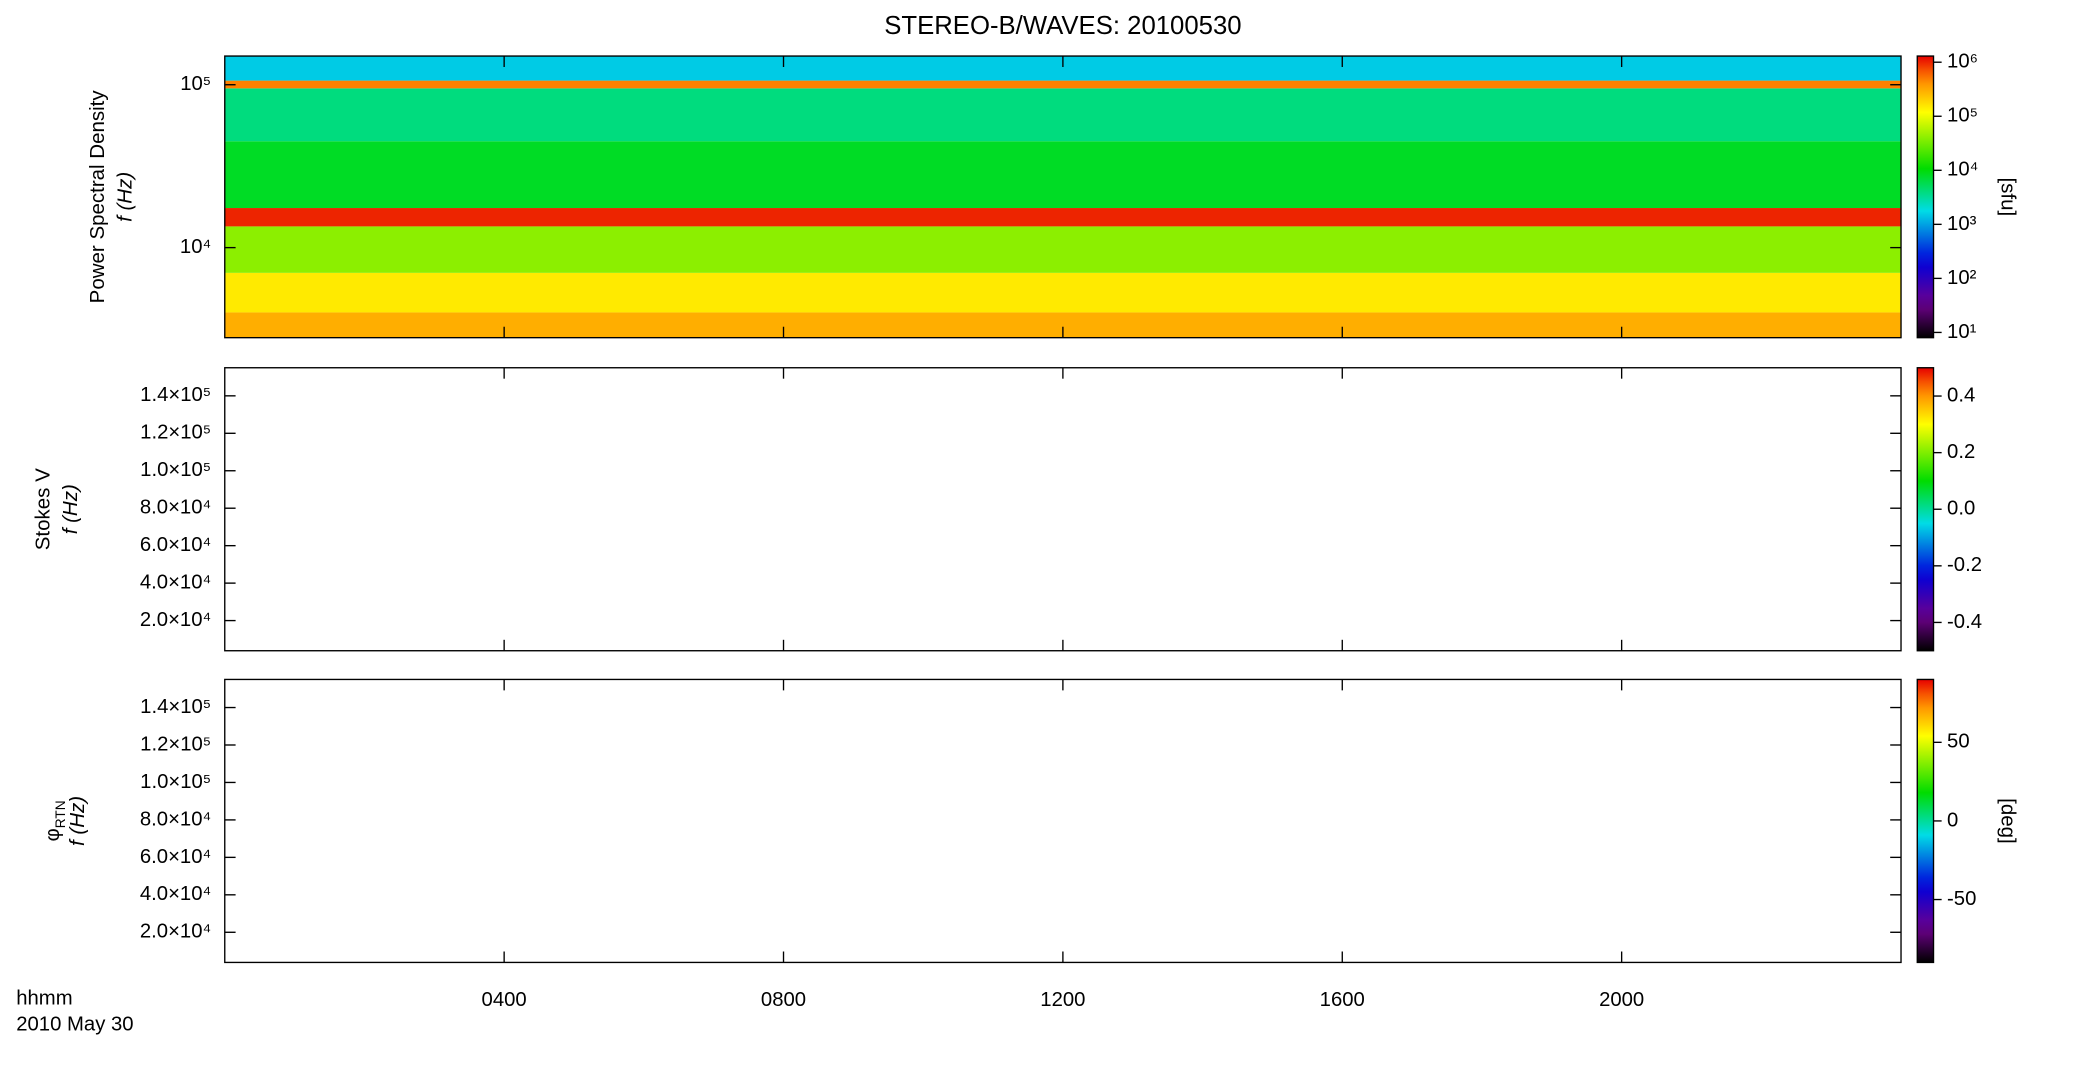 This screenshot has width=2096, height=1080. Describe the element at coordinates (1958, 742) in the screenshot. I see `colorbar-tick-label: 50` at that location.